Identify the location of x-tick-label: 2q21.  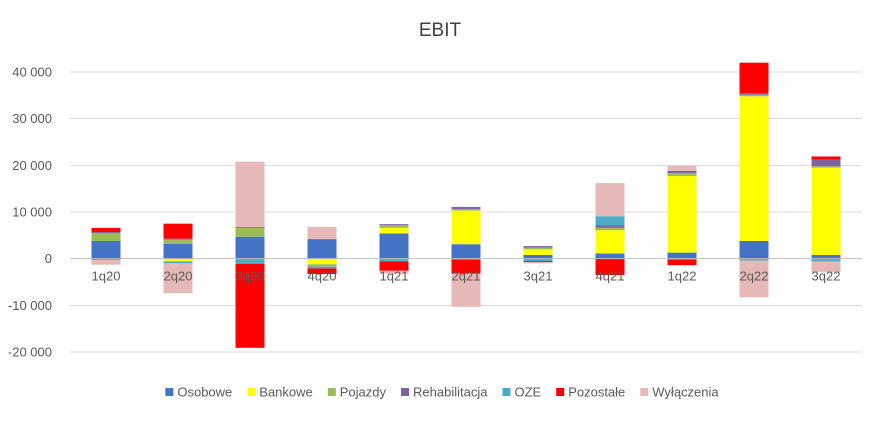
(466, 276).